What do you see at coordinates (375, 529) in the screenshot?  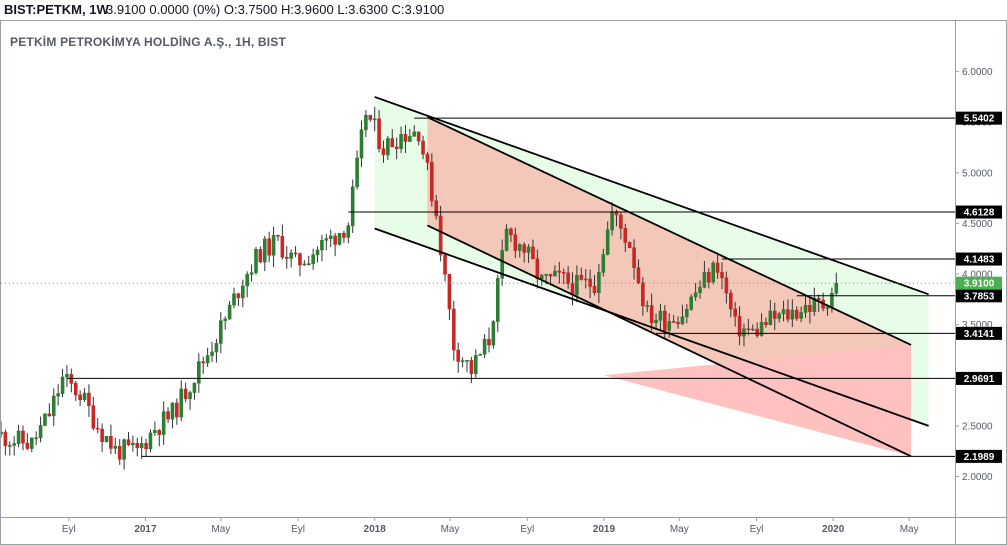 I see `x-tick-label: 2018` at bounding box center [375, 529].